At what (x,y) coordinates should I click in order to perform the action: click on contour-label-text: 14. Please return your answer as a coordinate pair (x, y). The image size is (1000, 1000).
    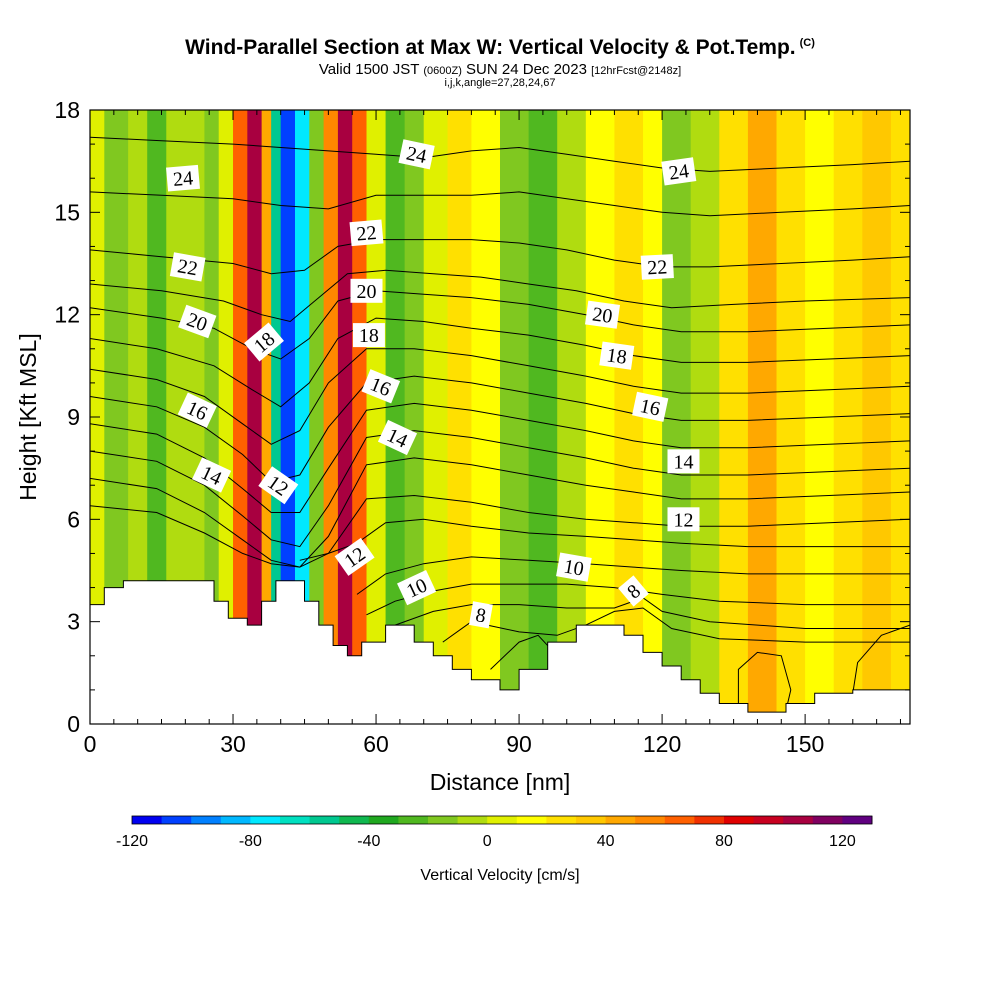
    Looking at the image, I should click on (684, 462).